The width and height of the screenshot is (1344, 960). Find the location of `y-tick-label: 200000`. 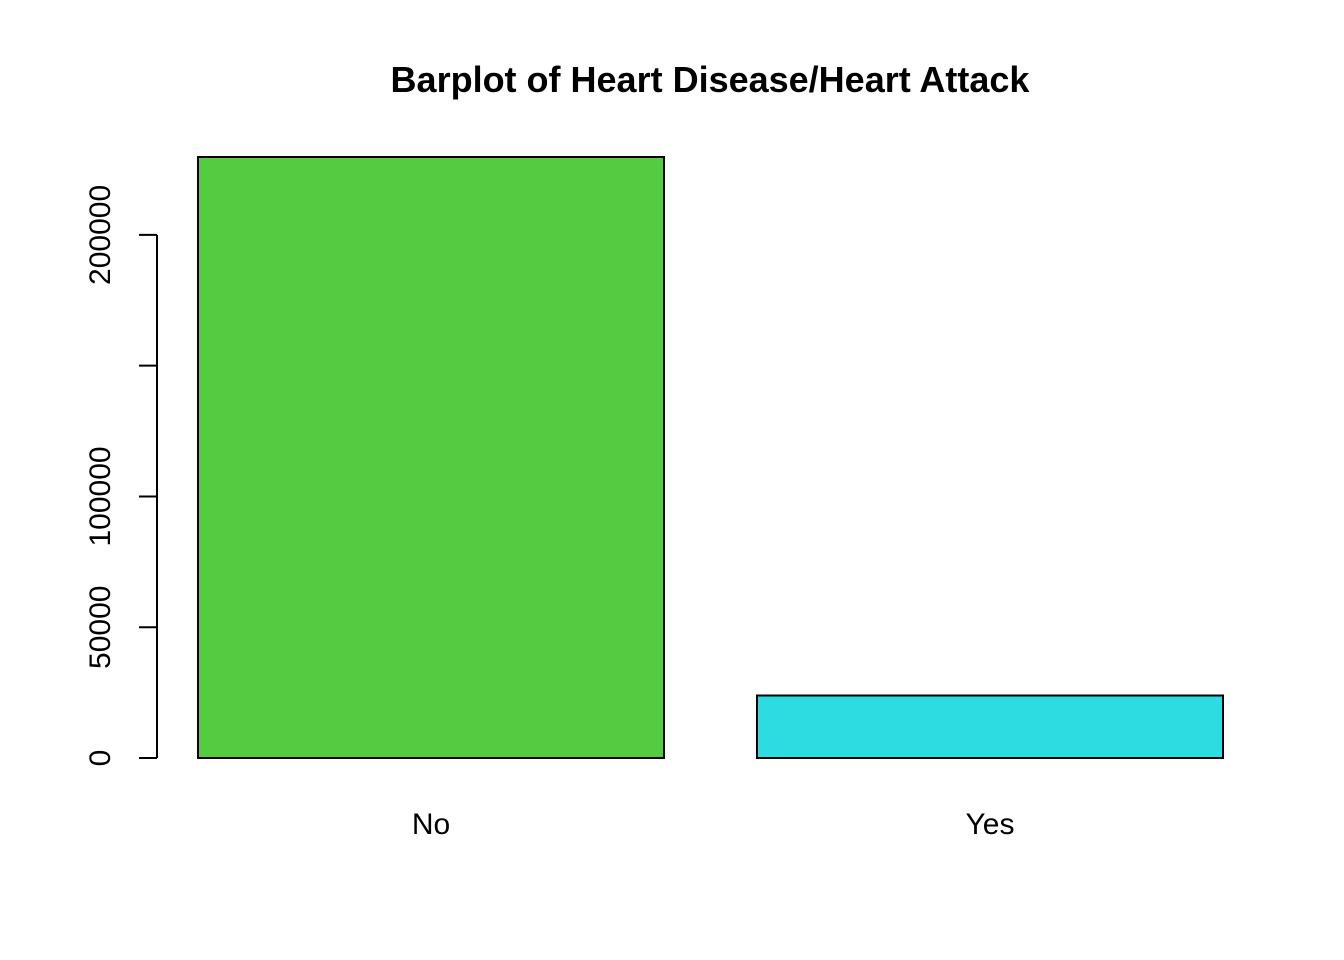

y-tick-label: 200000 is located at coordinates (100, 235).